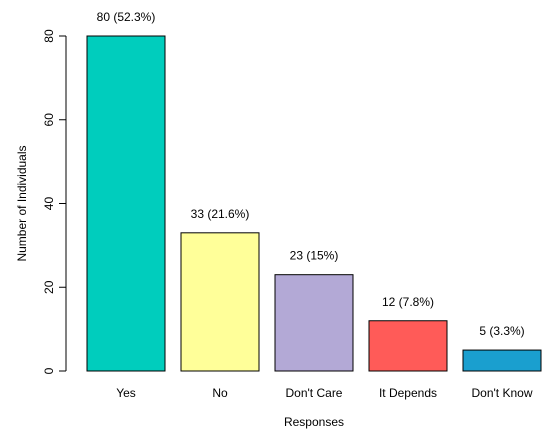  I want to click on category-label: Don't Care, so click(314, 393).